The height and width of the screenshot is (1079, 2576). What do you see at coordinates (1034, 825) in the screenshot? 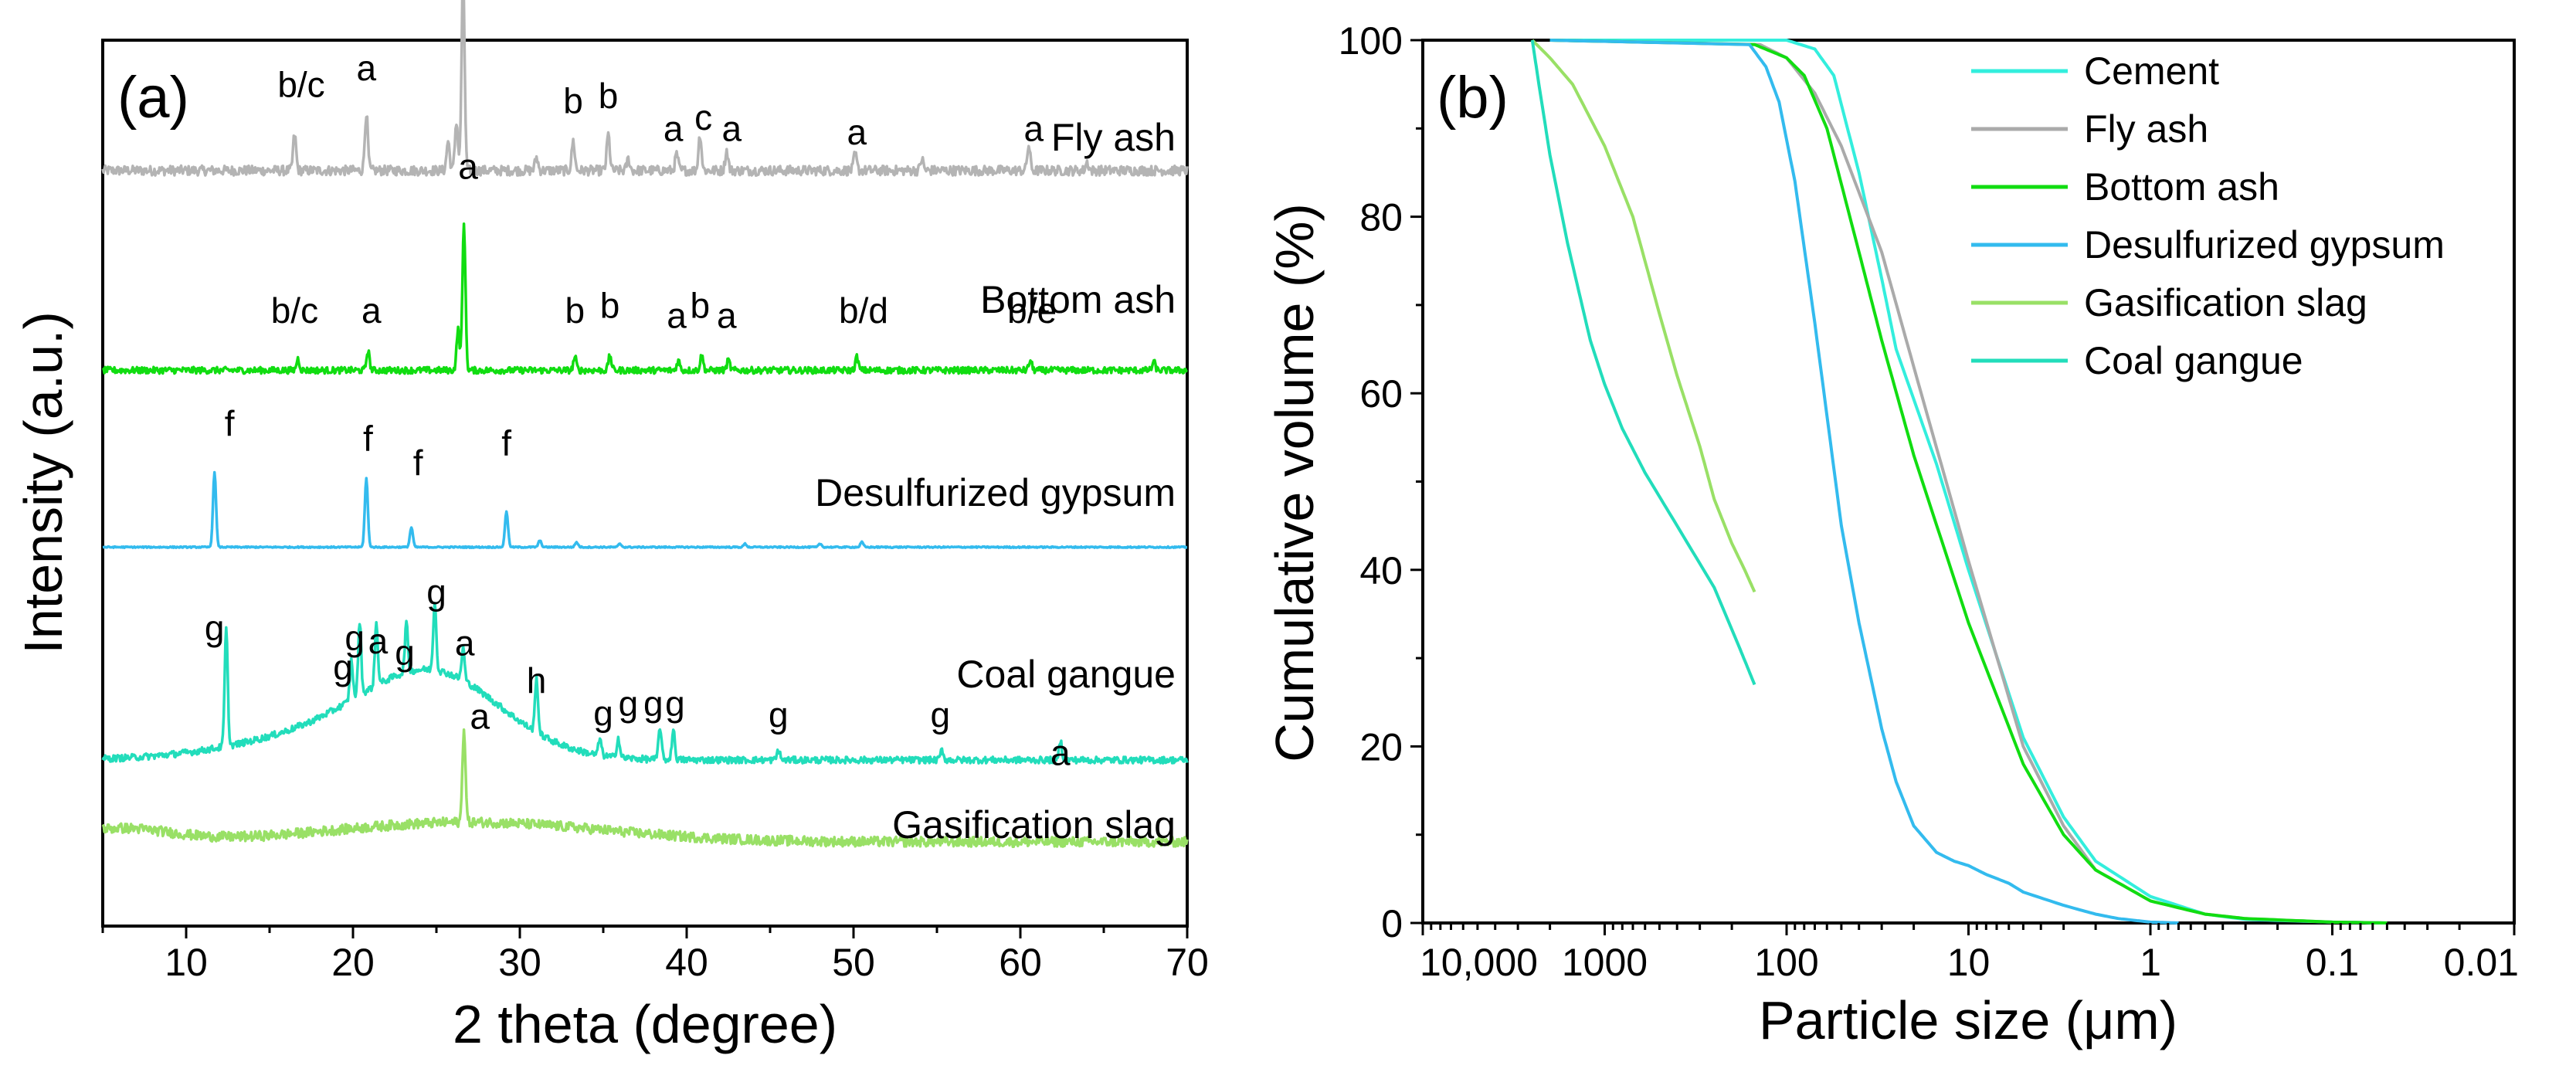
I see `xrd-series-name-gasification-slag: Gasification slag` at bounding box center [1034, 825].